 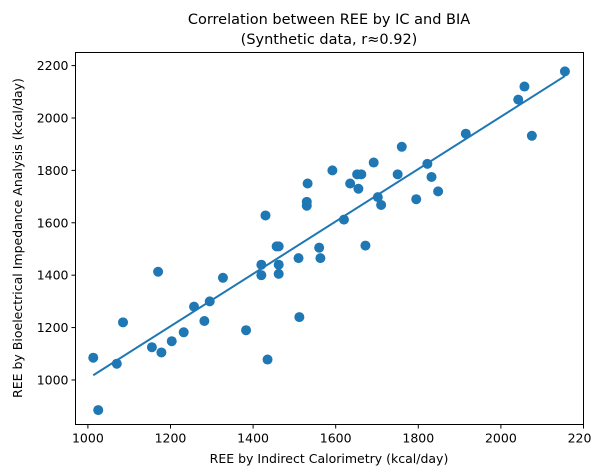 I want to click on y-tick-label: 1600, so click(x=53, y=222).